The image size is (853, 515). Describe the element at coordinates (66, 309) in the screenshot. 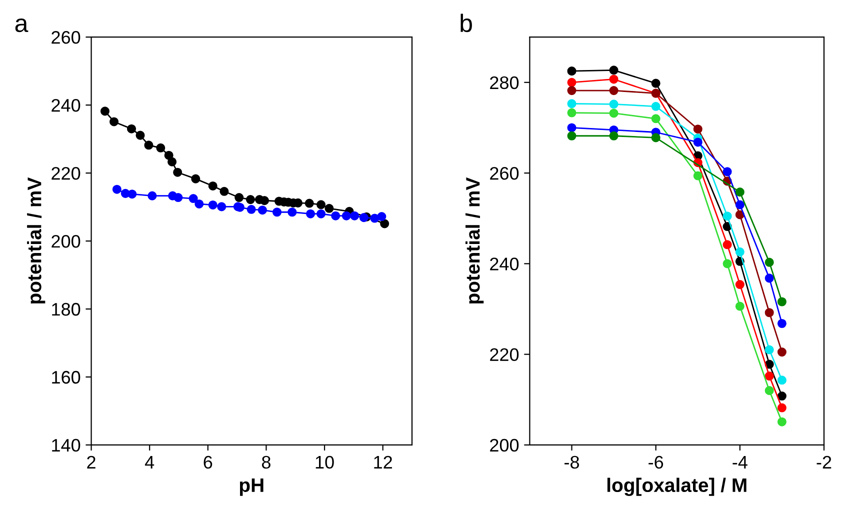

I see `y-tick-label: 180` at that location.